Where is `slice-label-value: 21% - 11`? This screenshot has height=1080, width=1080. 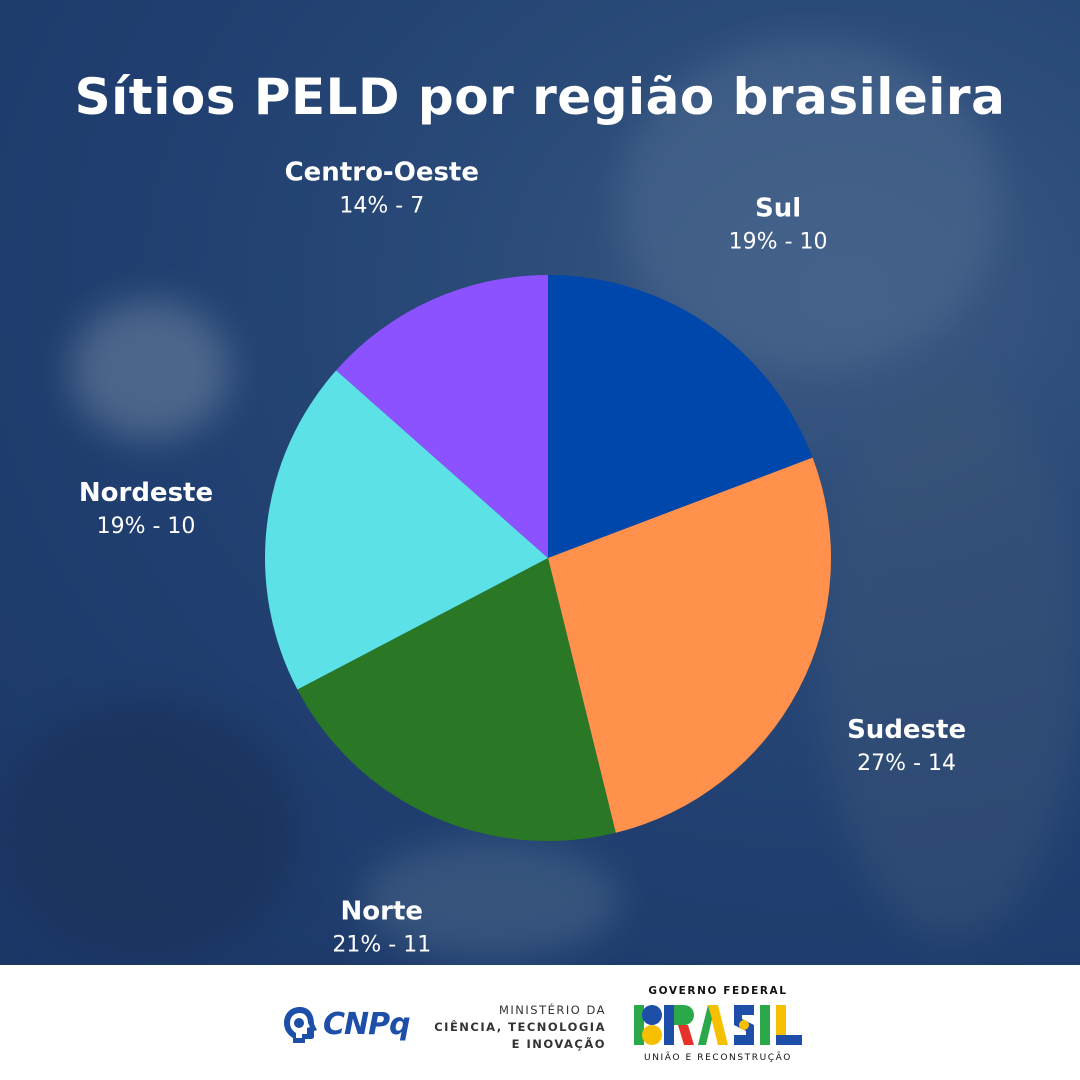
slice-label-value: 21% - 11 is located at coordinates (381, 944).